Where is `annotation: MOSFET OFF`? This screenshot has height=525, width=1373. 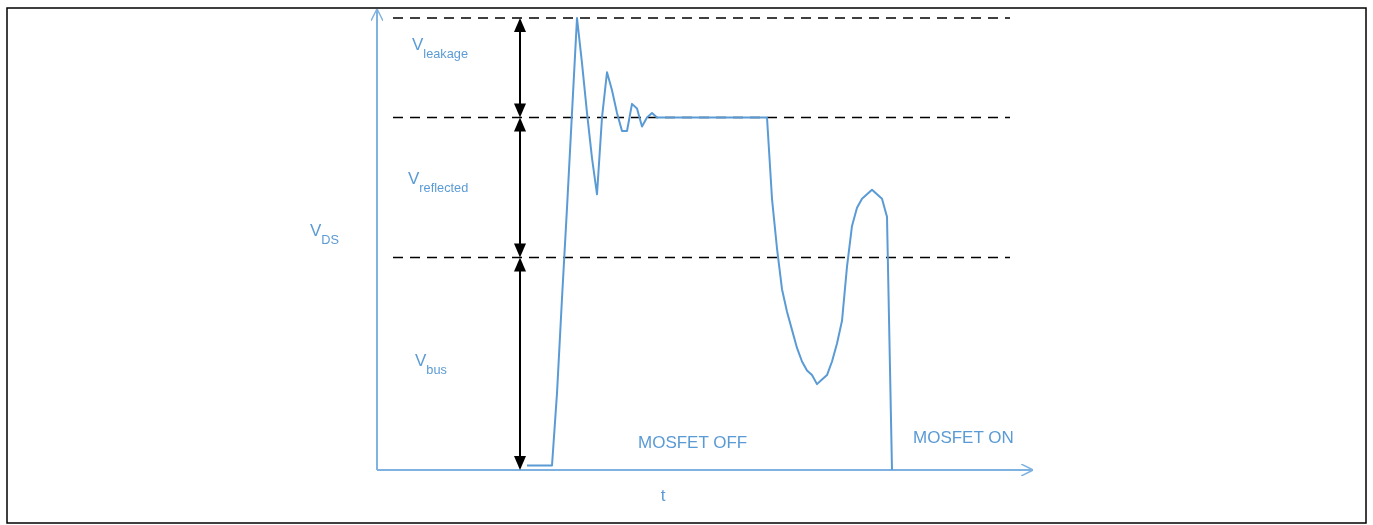 annotation: MOSFET OFF is located at coordinates (693, 442).